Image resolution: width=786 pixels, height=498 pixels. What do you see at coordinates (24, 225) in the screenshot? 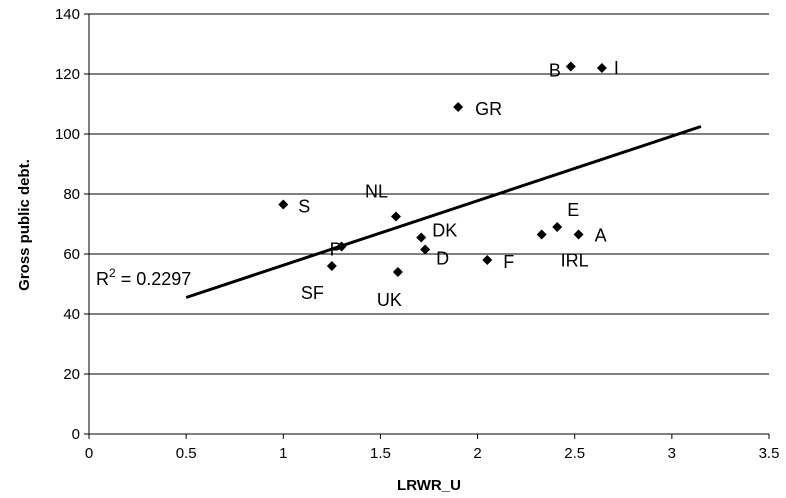
I see `y-axis-title: Gross public debt.` at bounding box center [24, 225].